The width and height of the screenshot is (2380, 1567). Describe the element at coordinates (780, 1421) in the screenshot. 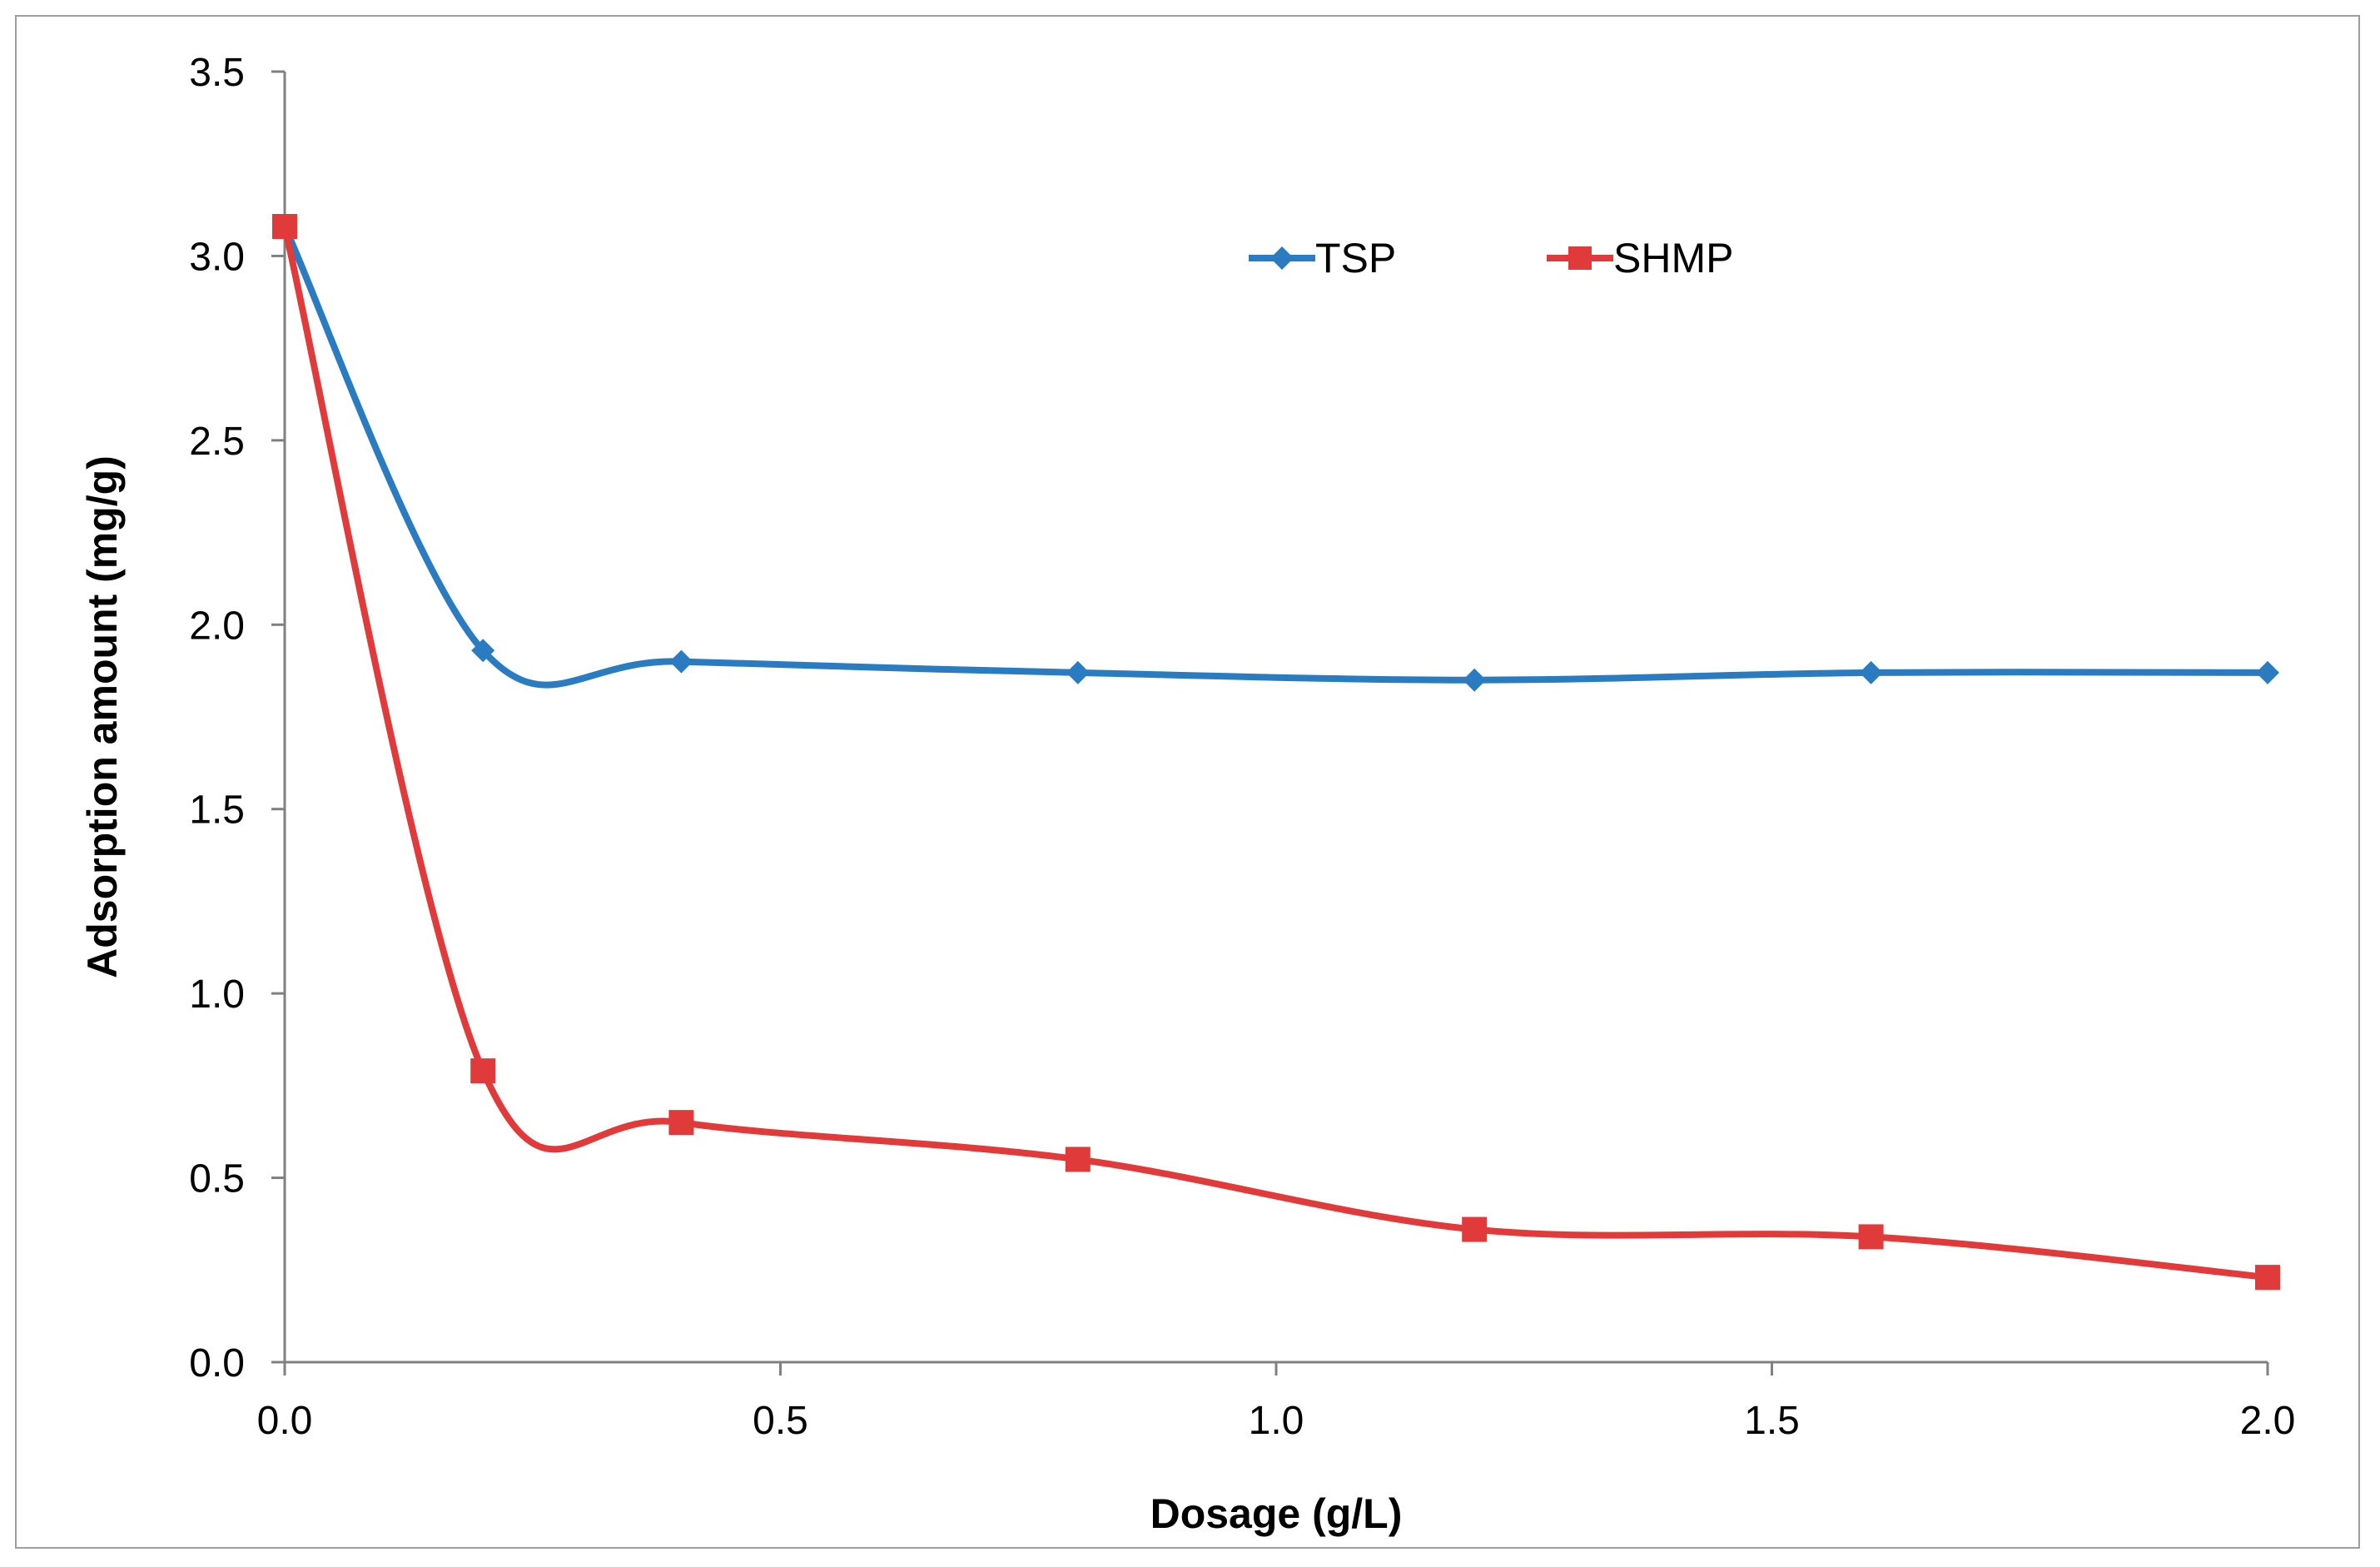

I see `x-tick-label: 0.5` at that location.